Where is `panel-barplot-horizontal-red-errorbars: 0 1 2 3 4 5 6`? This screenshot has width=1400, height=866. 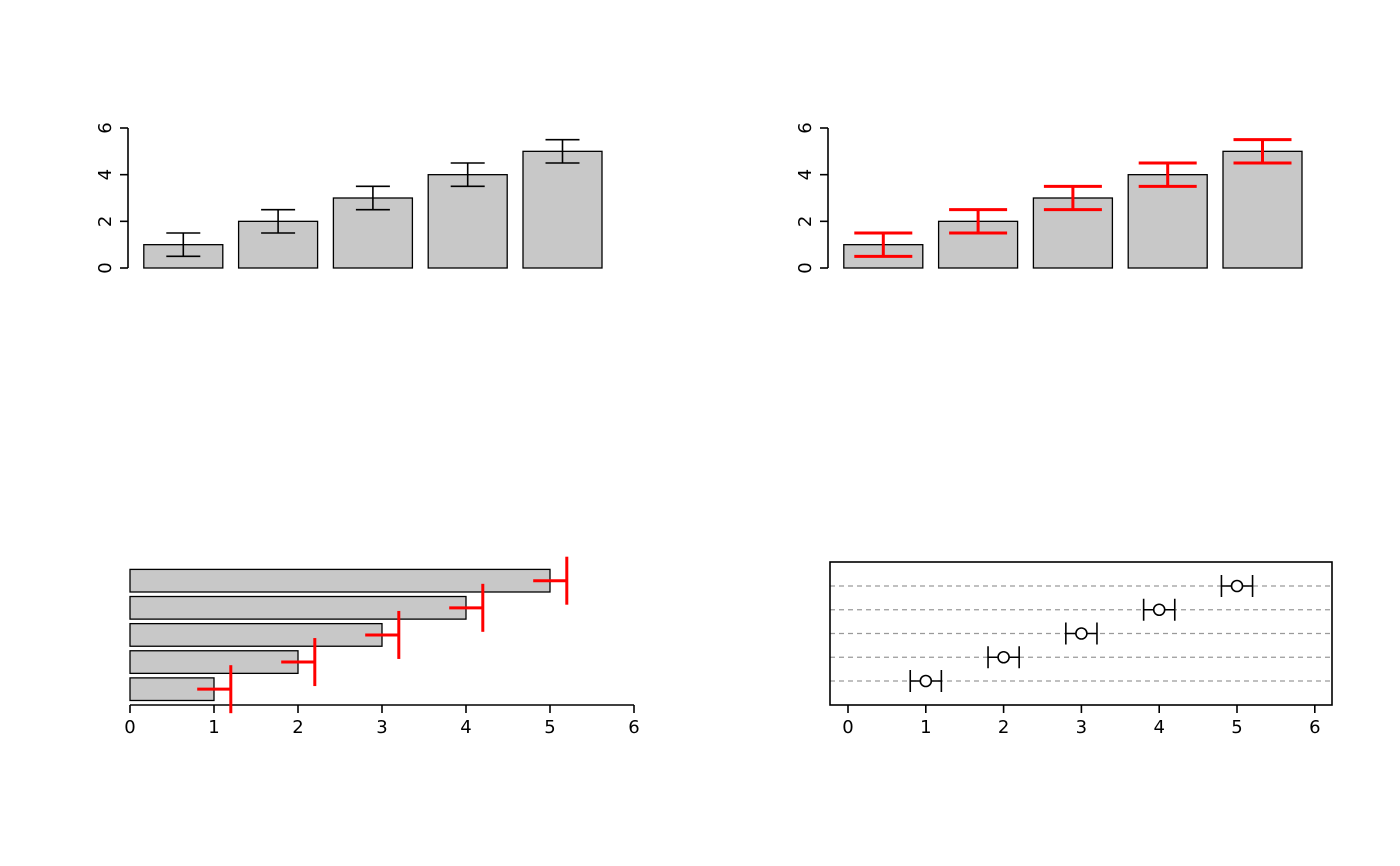
panel-barplot-horizontal-red-errorbars: 0 1 2 3 4 5 6 is located at coordinates (382, 647).